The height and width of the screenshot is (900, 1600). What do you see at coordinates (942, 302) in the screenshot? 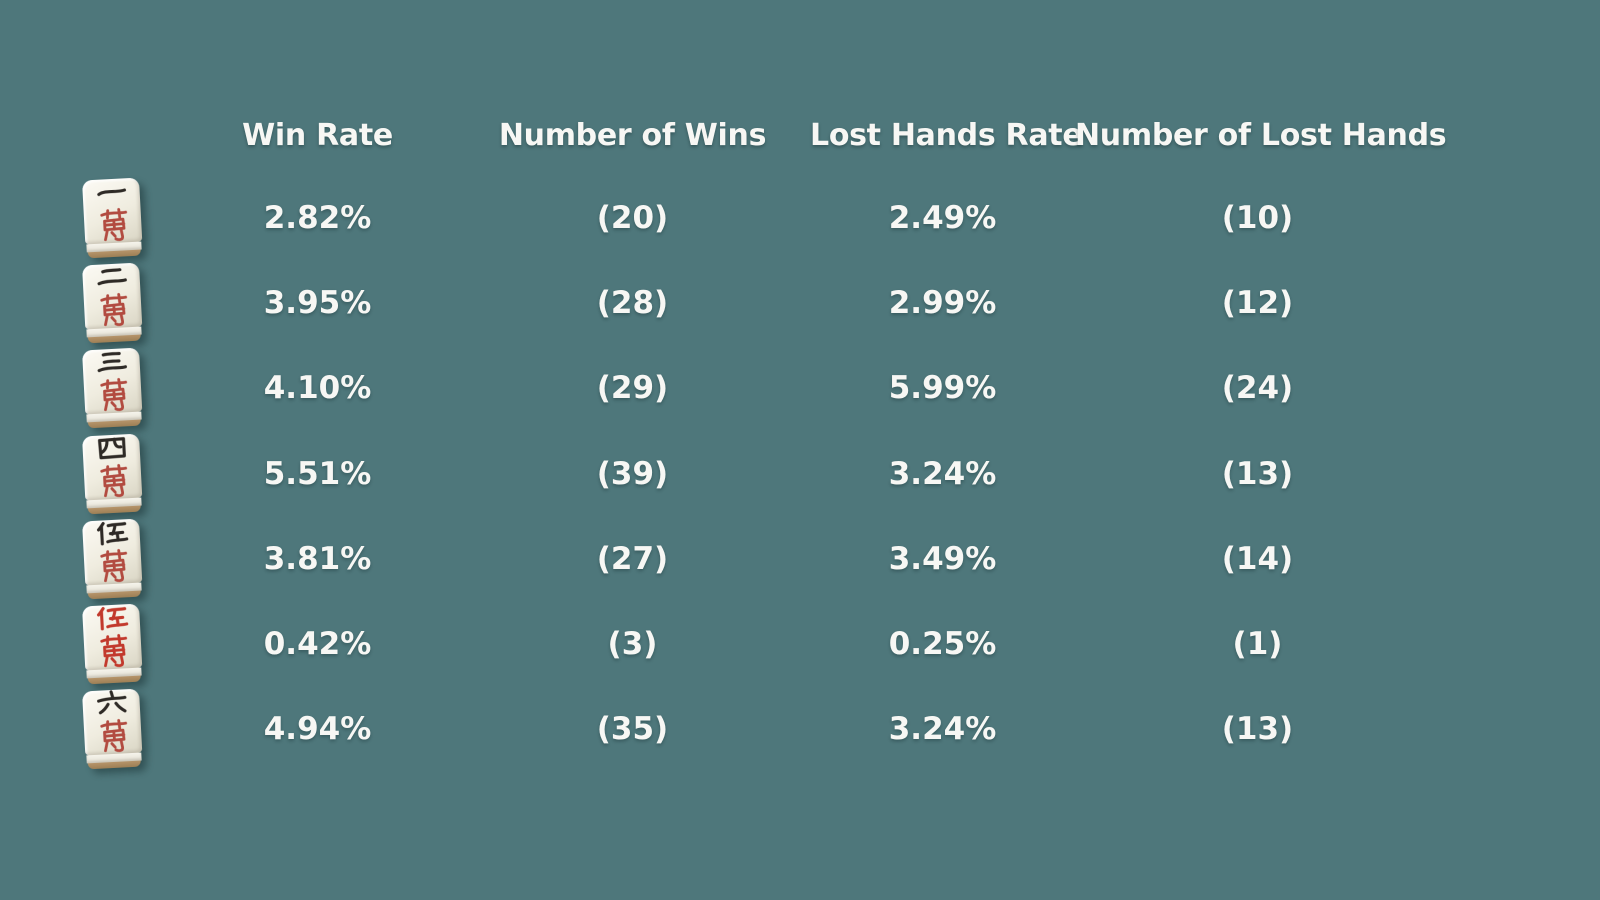
I see `lost-hands-rate-value: 2.99%` at bounding box center [942, 302].